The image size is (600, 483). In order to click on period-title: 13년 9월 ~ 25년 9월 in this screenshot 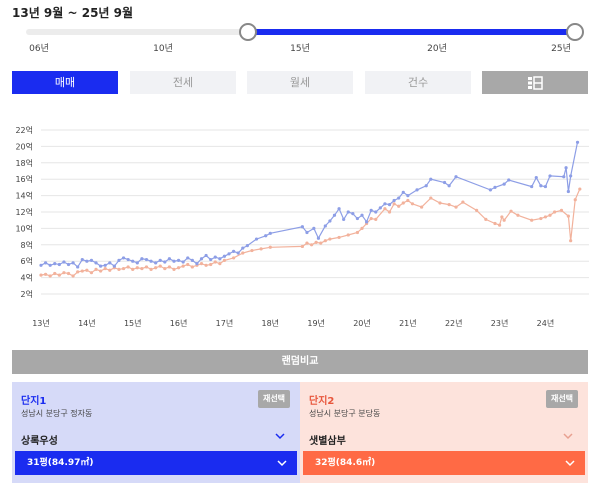, I will do `click(73, 13)`.